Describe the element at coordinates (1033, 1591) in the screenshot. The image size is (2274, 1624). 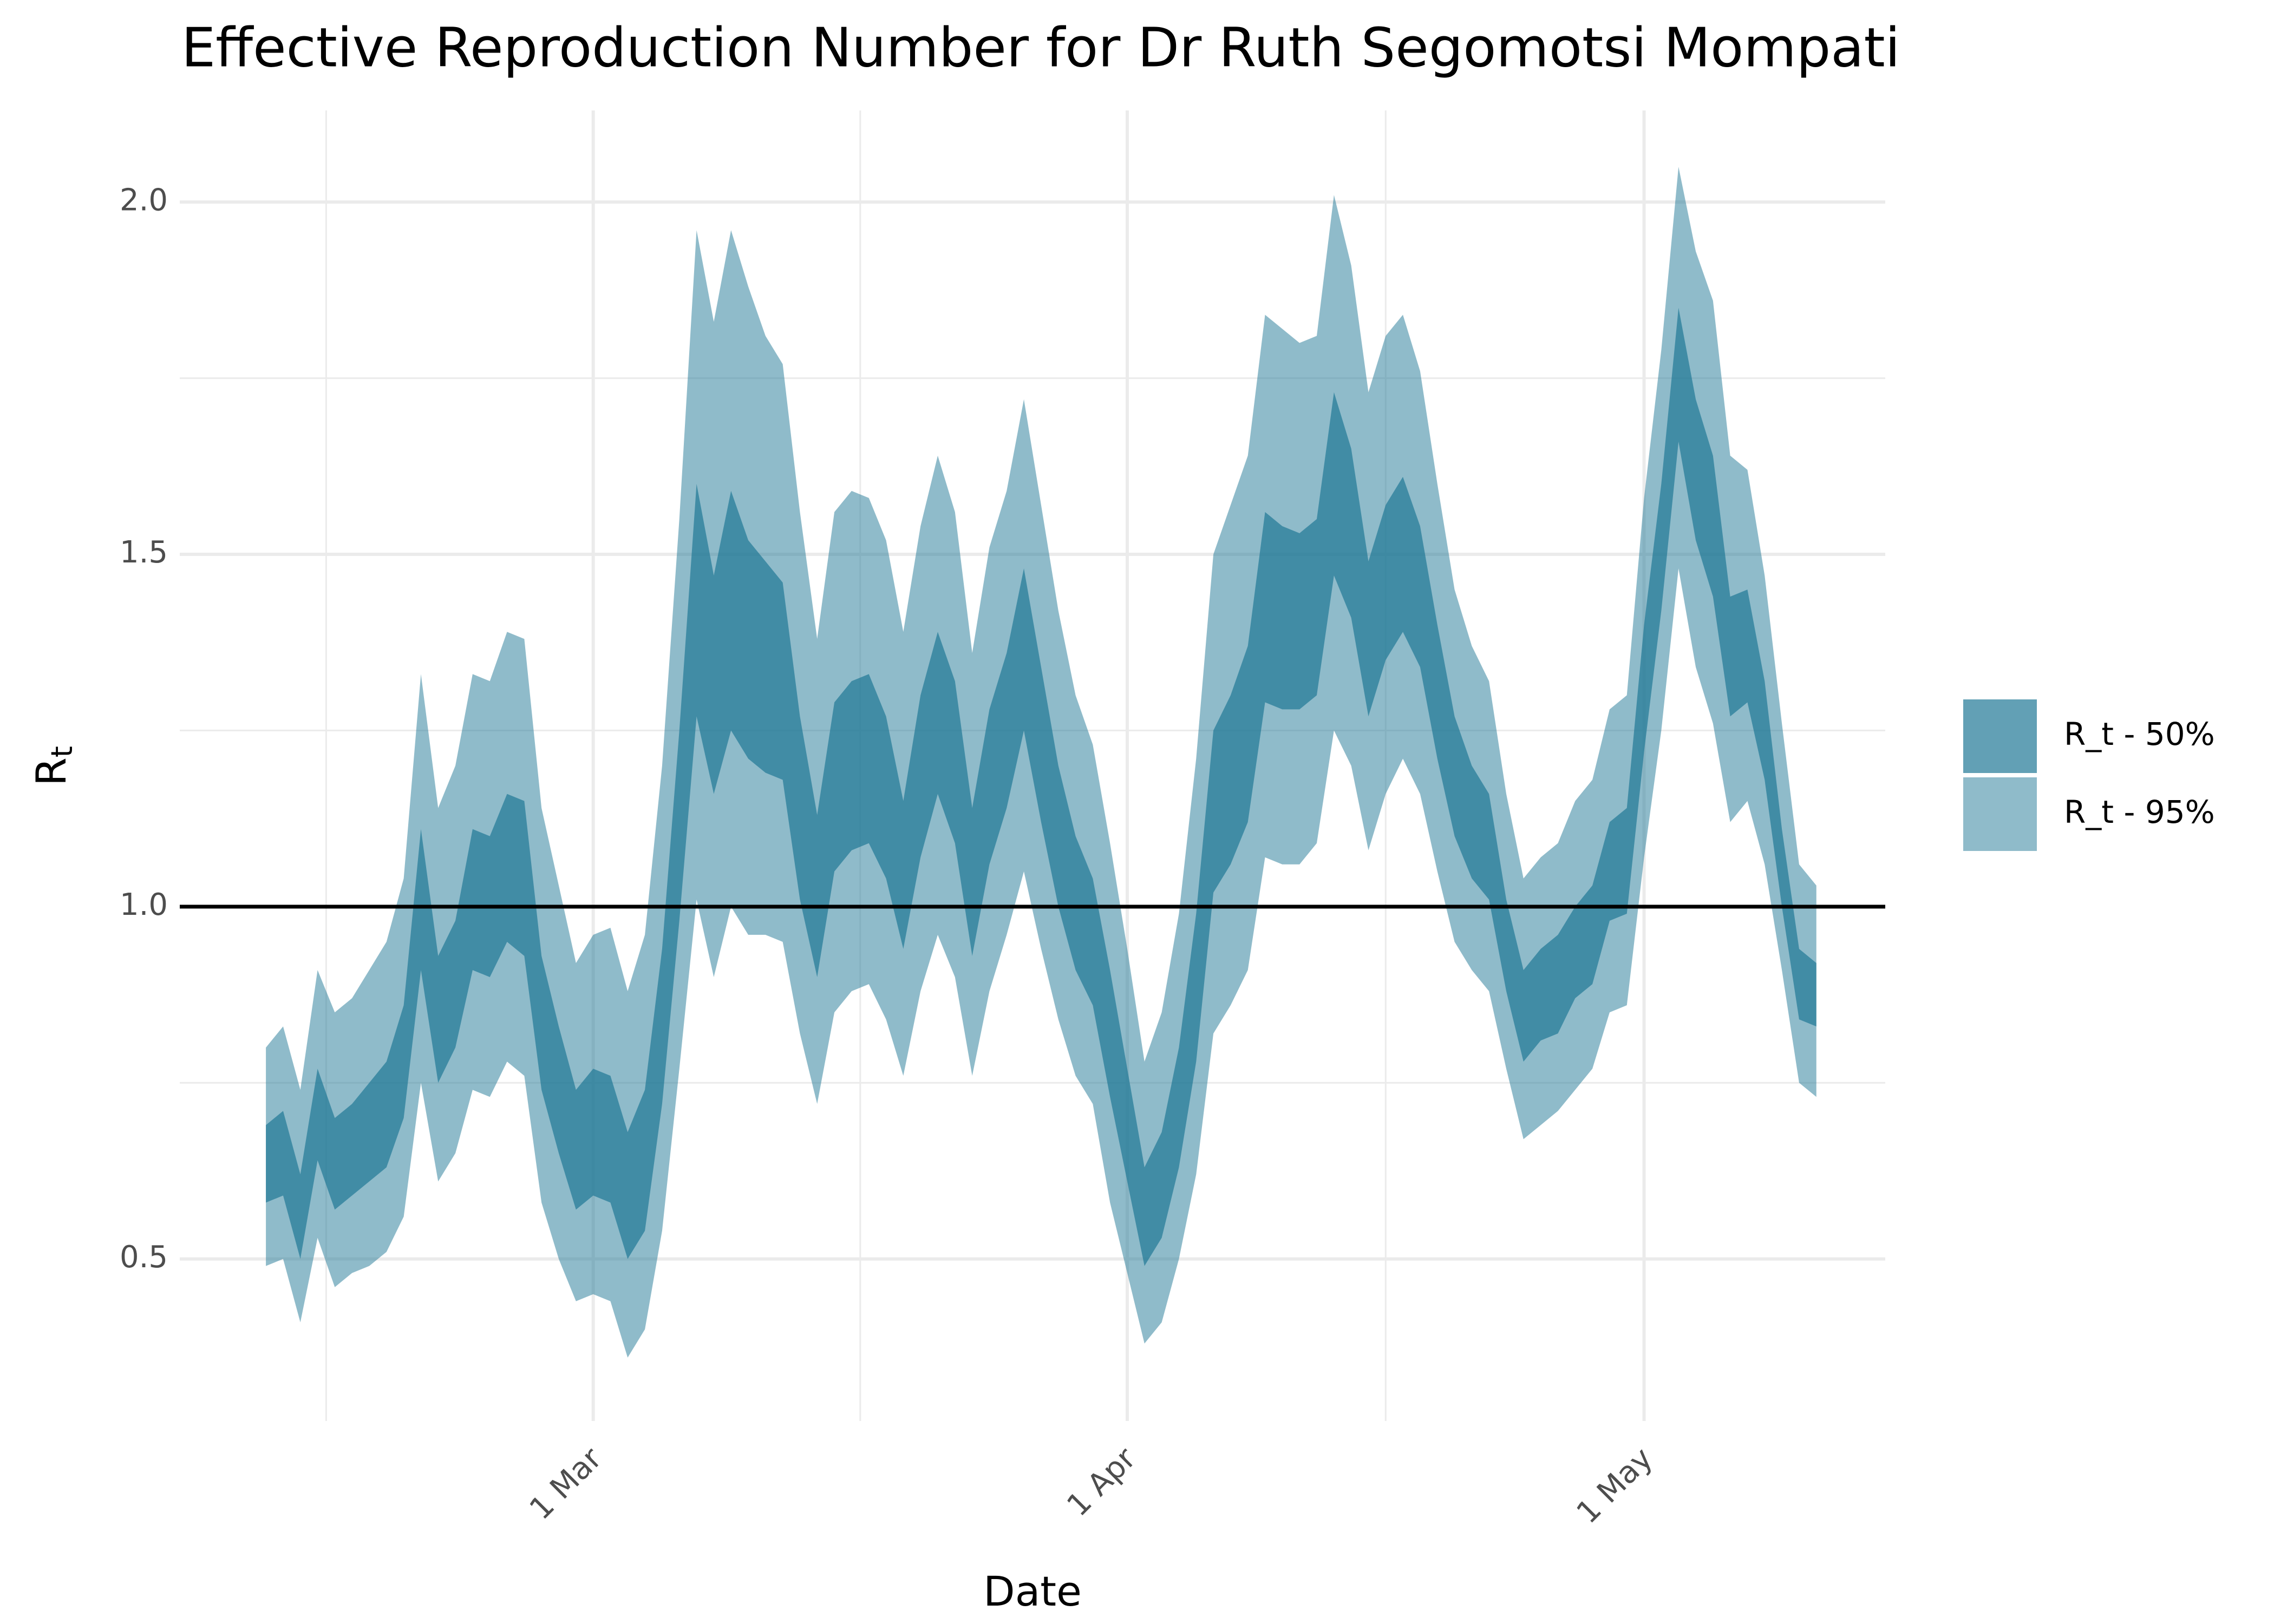
I see `x-axis-title: Date` at that location.